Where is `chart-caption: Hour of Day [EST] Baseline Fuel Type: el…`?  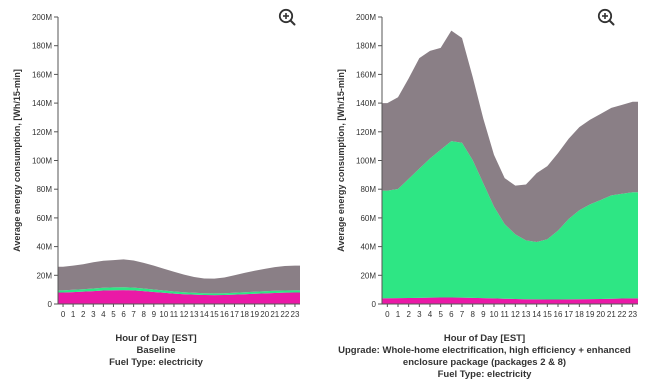 chart-caption: Hour of Day [EST] Baseline Fuel Type: el… is located at coordinates (156, 351).